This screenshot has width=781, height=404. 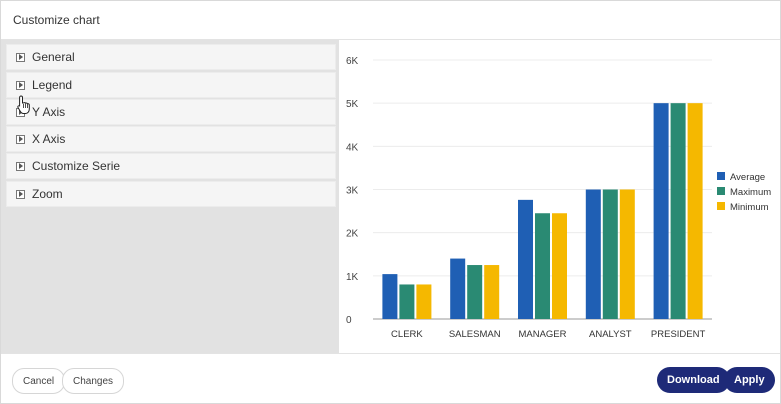 I want to click on y-tick-label: 3K, so click(x=352, y=191).